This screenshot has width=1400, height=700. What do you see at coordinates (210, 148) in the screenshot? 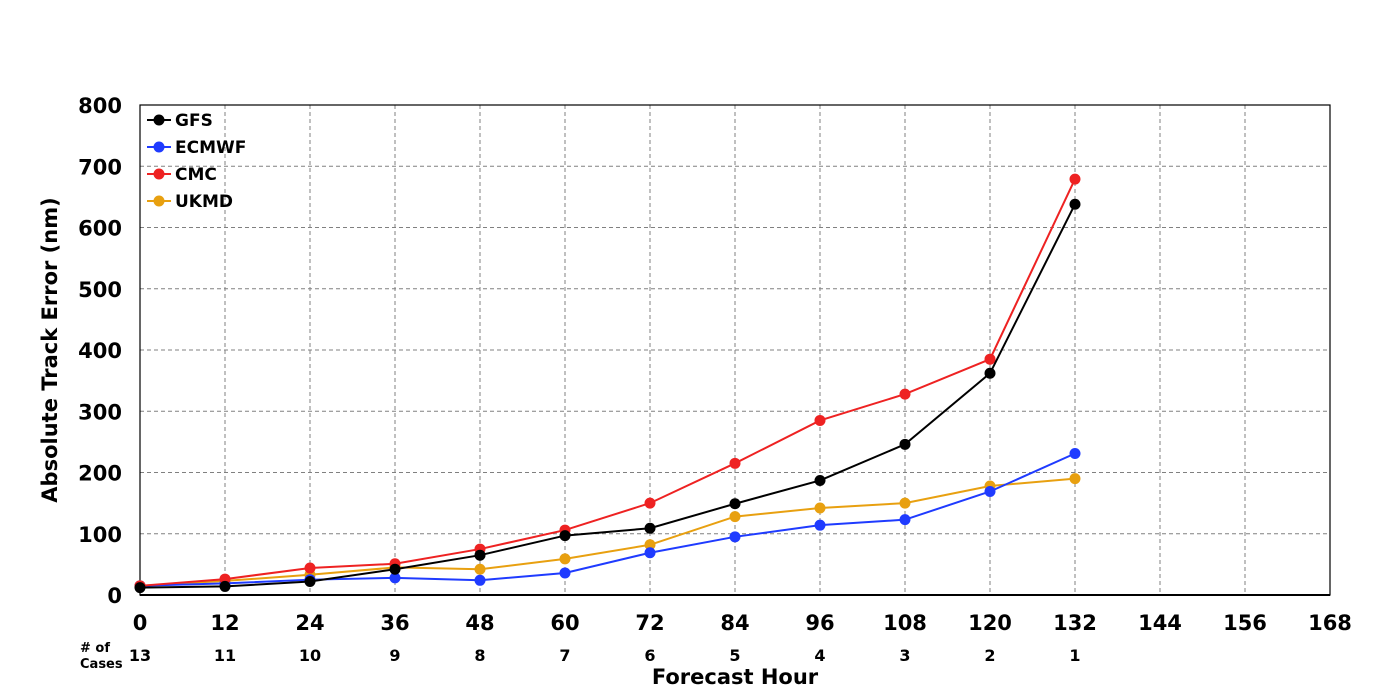
I see `legend-label: ECMWF` at bounding box center [210, 148].